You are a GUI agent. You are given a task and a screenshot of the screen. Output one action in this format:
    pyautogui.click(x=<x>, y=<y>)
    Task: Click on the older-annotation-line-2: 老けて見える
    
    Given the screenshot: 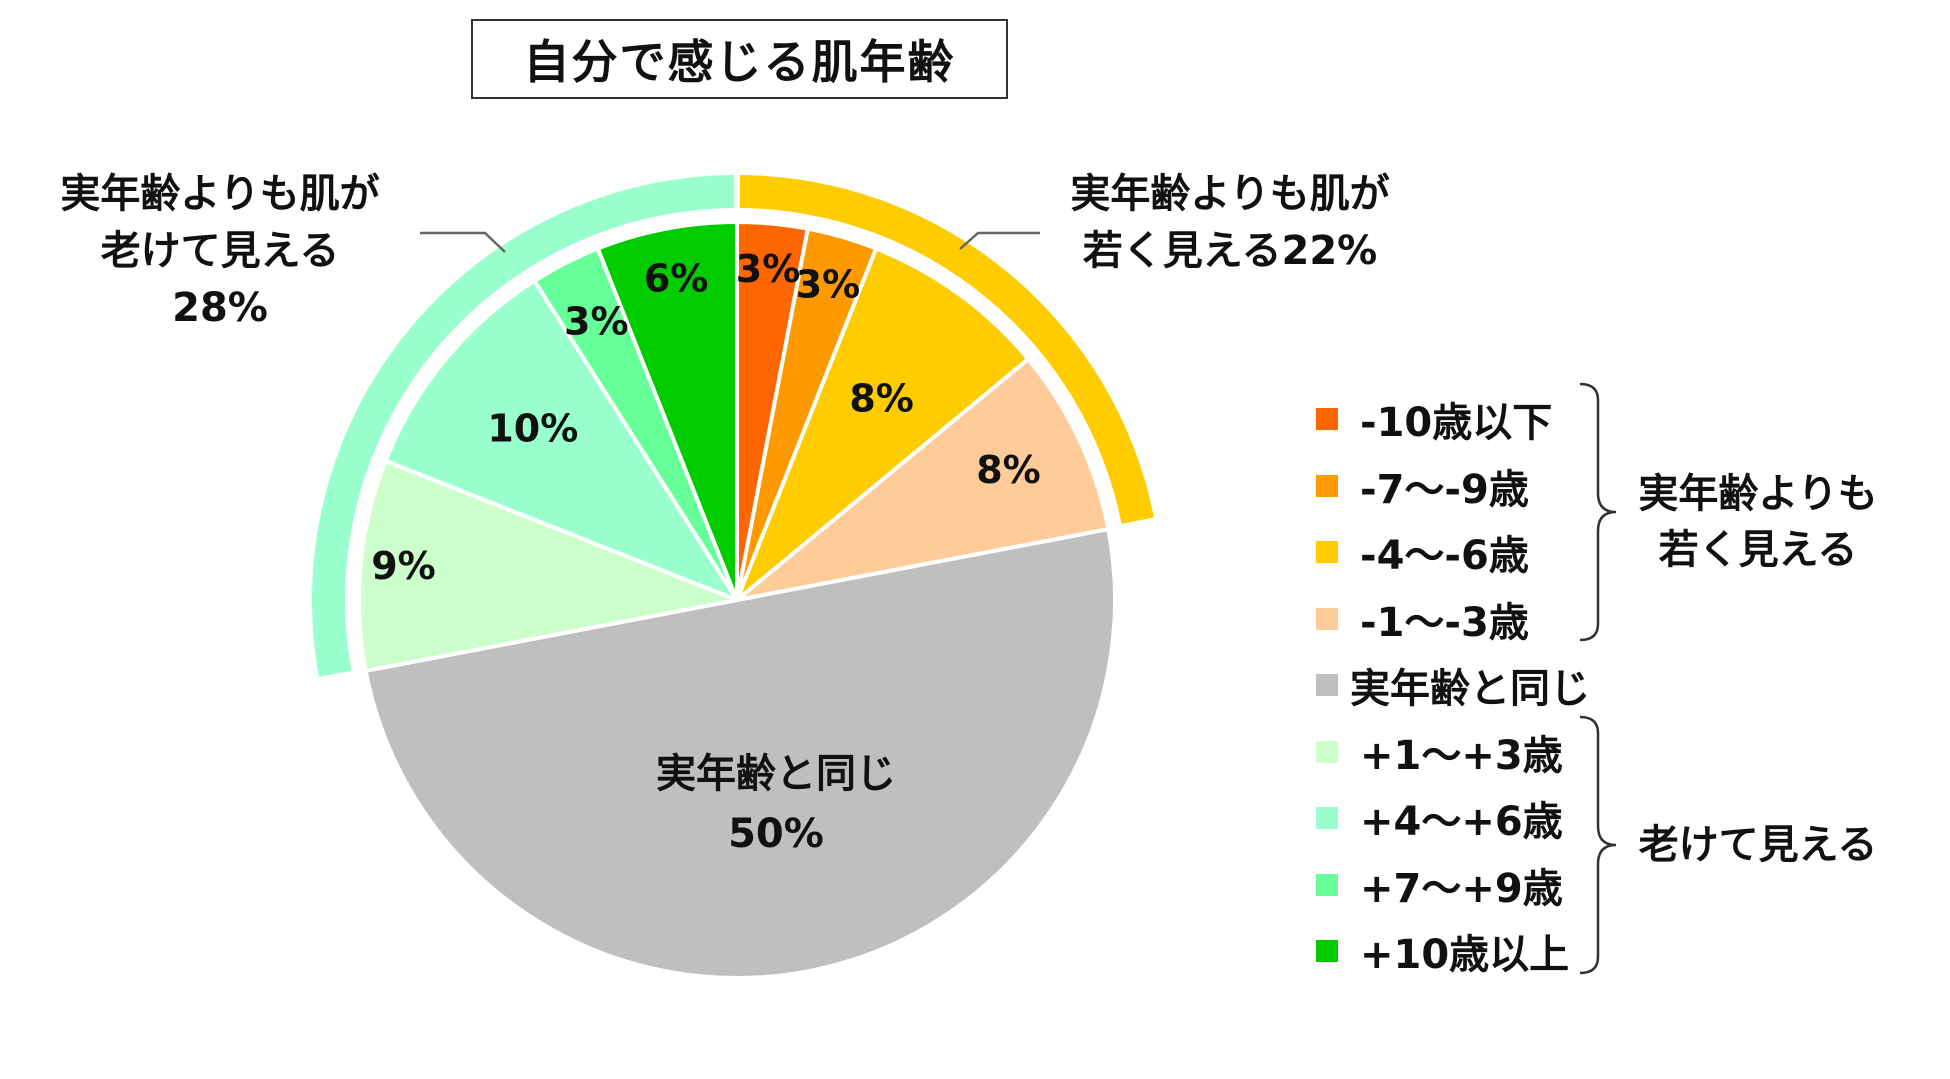 What is the action you would take?
    pyautogui.click(x=220, y=251)
    